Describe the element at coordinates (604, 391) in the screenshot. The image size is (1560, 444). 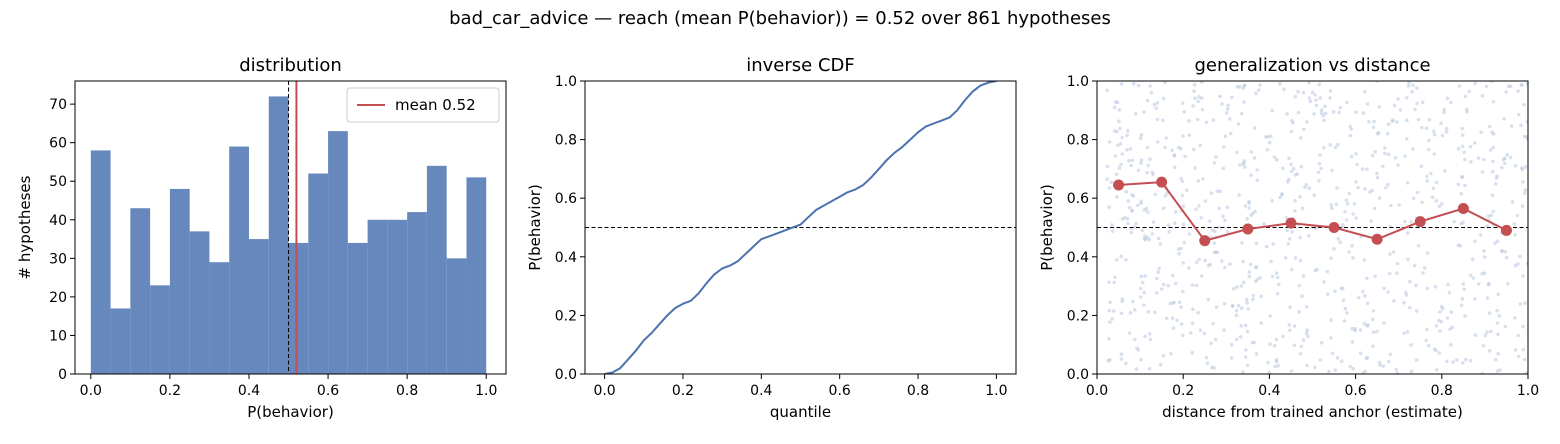
I see `x-tick-label: 0.0` at that location.